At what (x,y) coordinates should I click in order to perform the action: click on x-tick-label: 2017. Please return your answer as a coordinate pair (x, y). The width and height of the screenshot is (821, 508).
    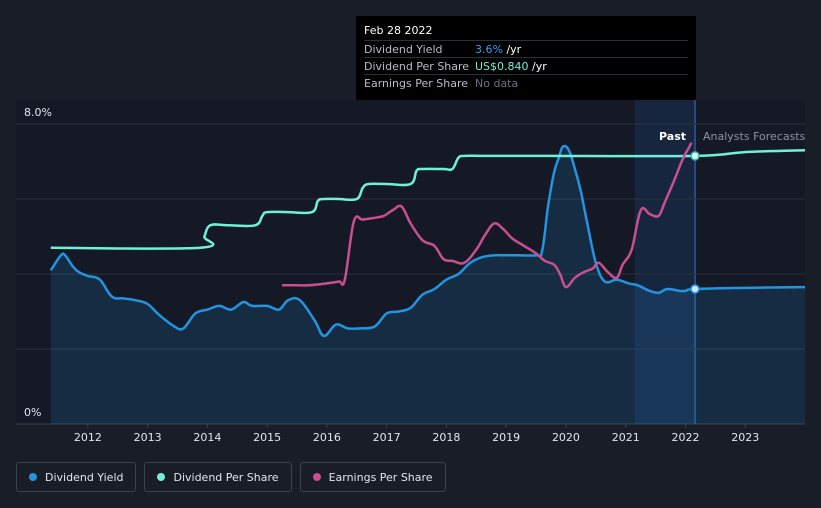
    Looking at the image, I should click on (387, 437).